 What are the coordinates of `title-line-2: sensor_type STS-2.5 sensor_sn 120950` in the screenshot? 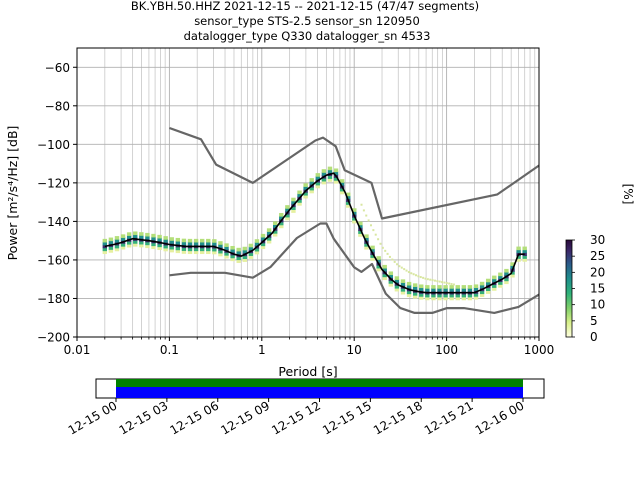 It's located at (307, 21).